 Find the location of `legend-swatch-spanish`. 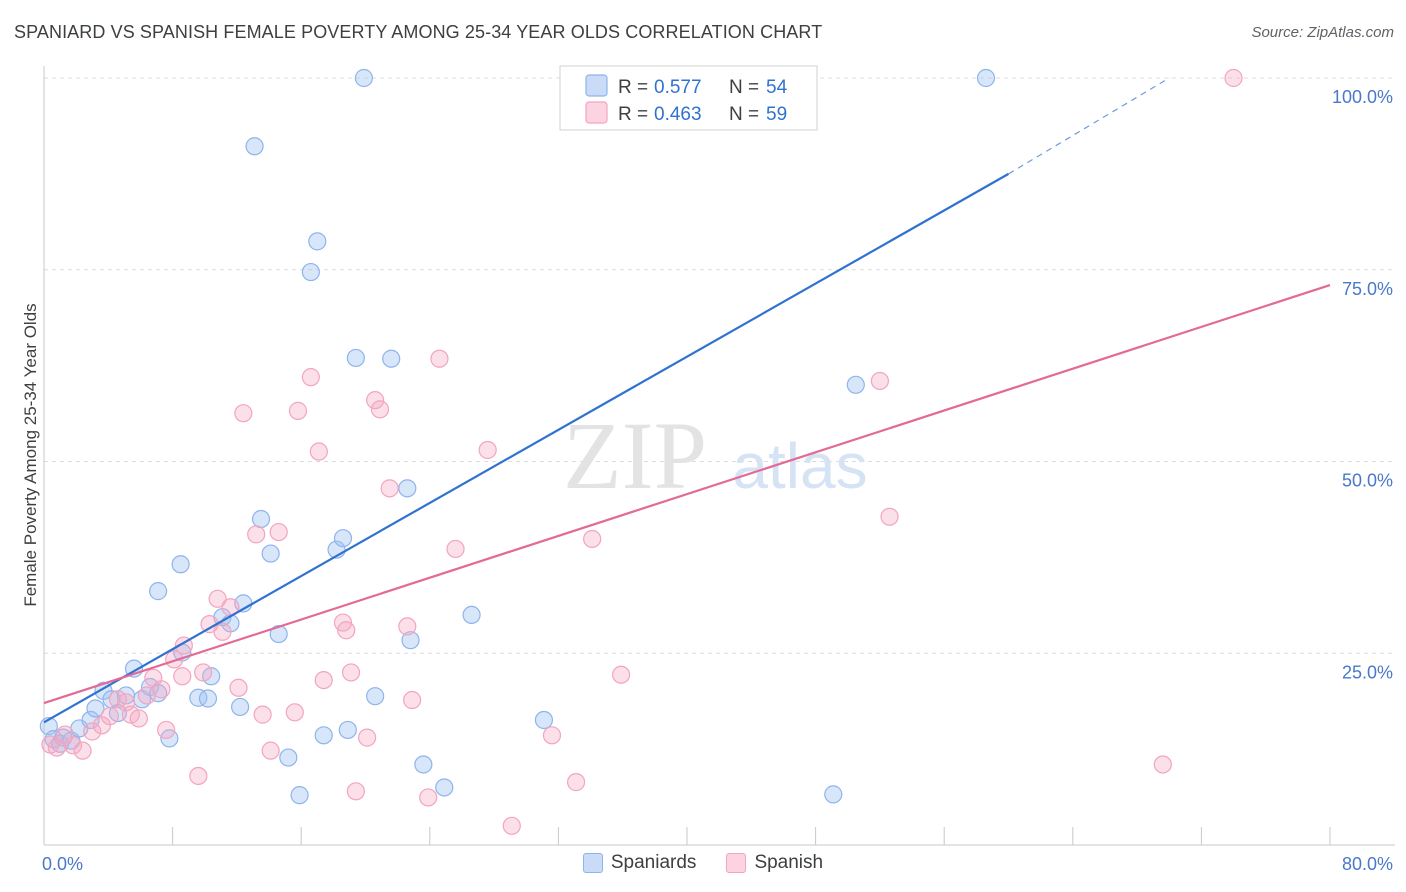

legend-swatch-spanish is located at coordinates (736, 863).